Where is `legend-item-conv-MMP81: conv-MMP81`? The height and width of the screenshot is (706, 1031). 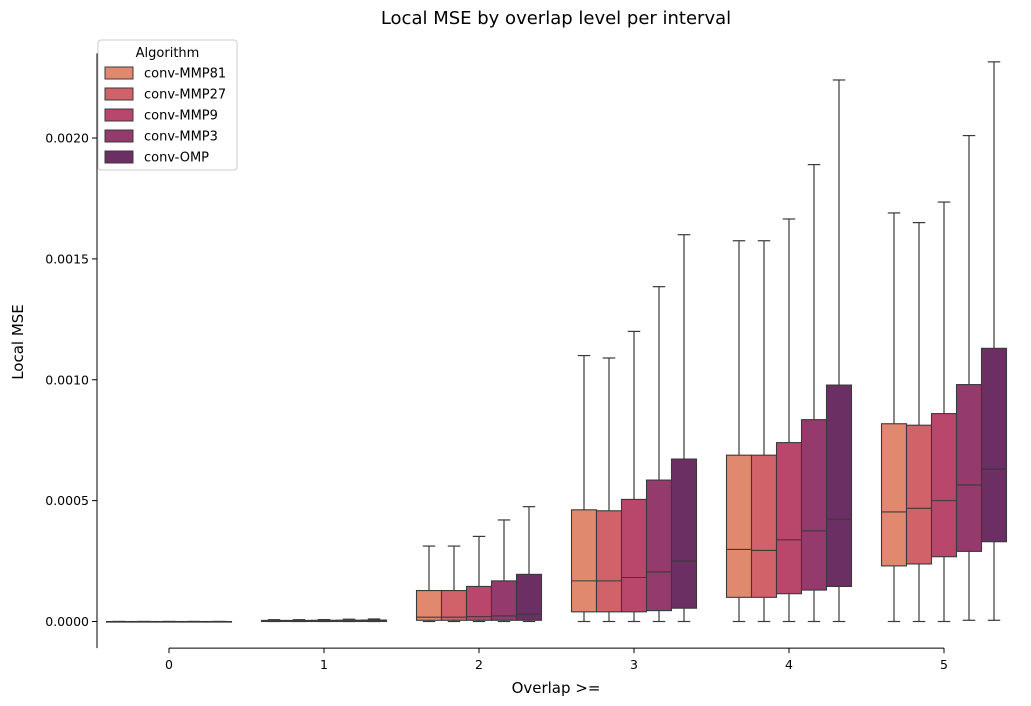
legend-item-conv-MMP81: conv-MMP81 is located at coordinates (165, 74).